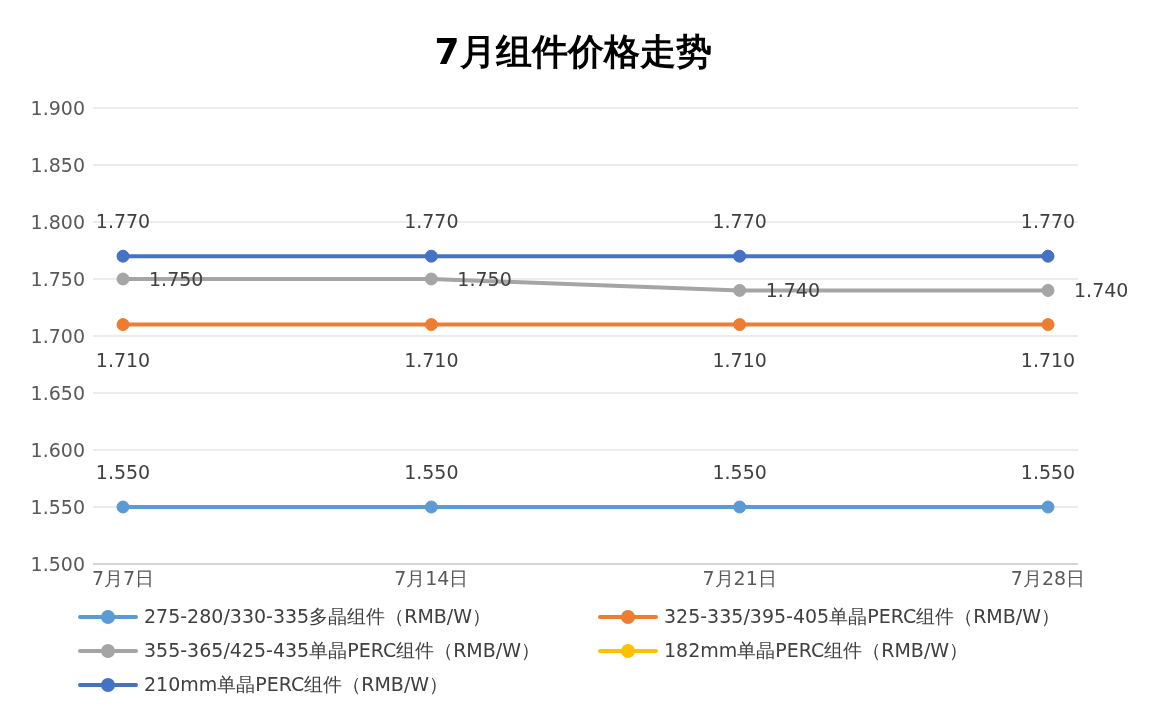 The image size is (1149, 708). What do you see at coordinates (573, 52) in the screenshot?
I see `chart-title: 7月组件价格走势` at bounding box center [573, 52].